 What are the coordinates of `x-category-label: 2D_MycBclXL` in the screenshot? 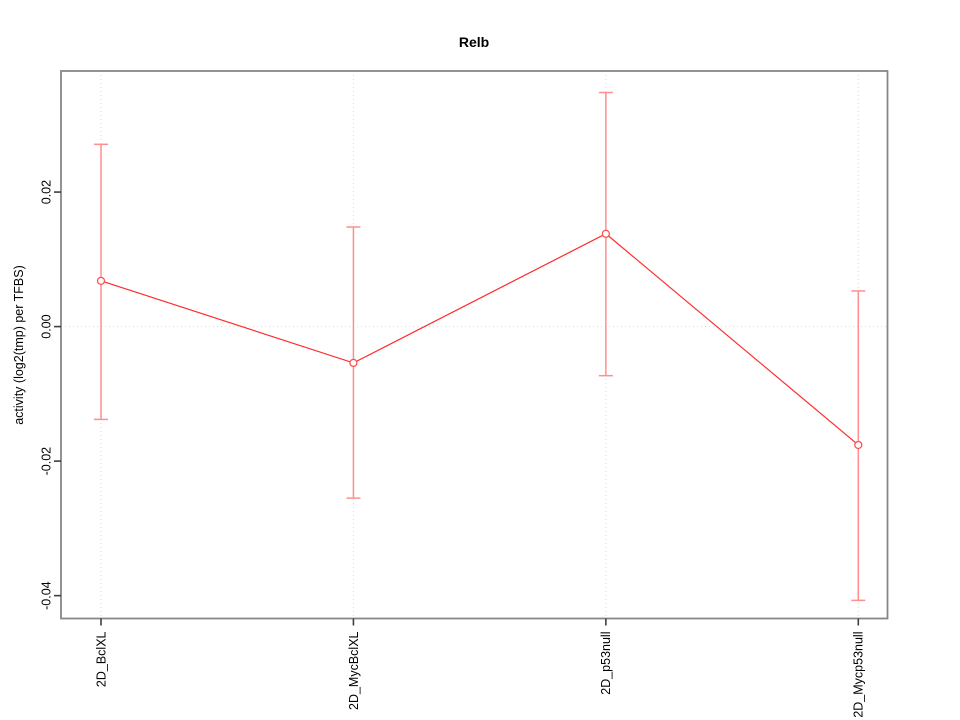 It's located at (354, 670).